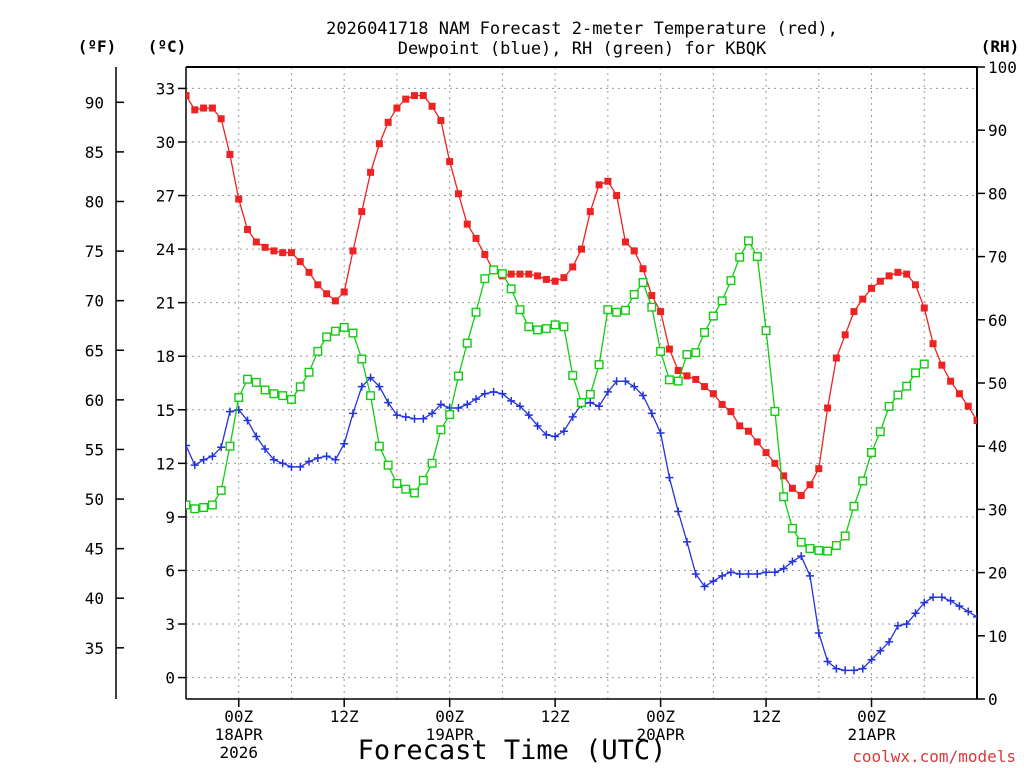 Image resolution: width=1024 pixels, height=768 pixels. Describe the element at coordinates (94, 152) in the screenshot. I see `fahrenheit-tick-label: 85` at that location.